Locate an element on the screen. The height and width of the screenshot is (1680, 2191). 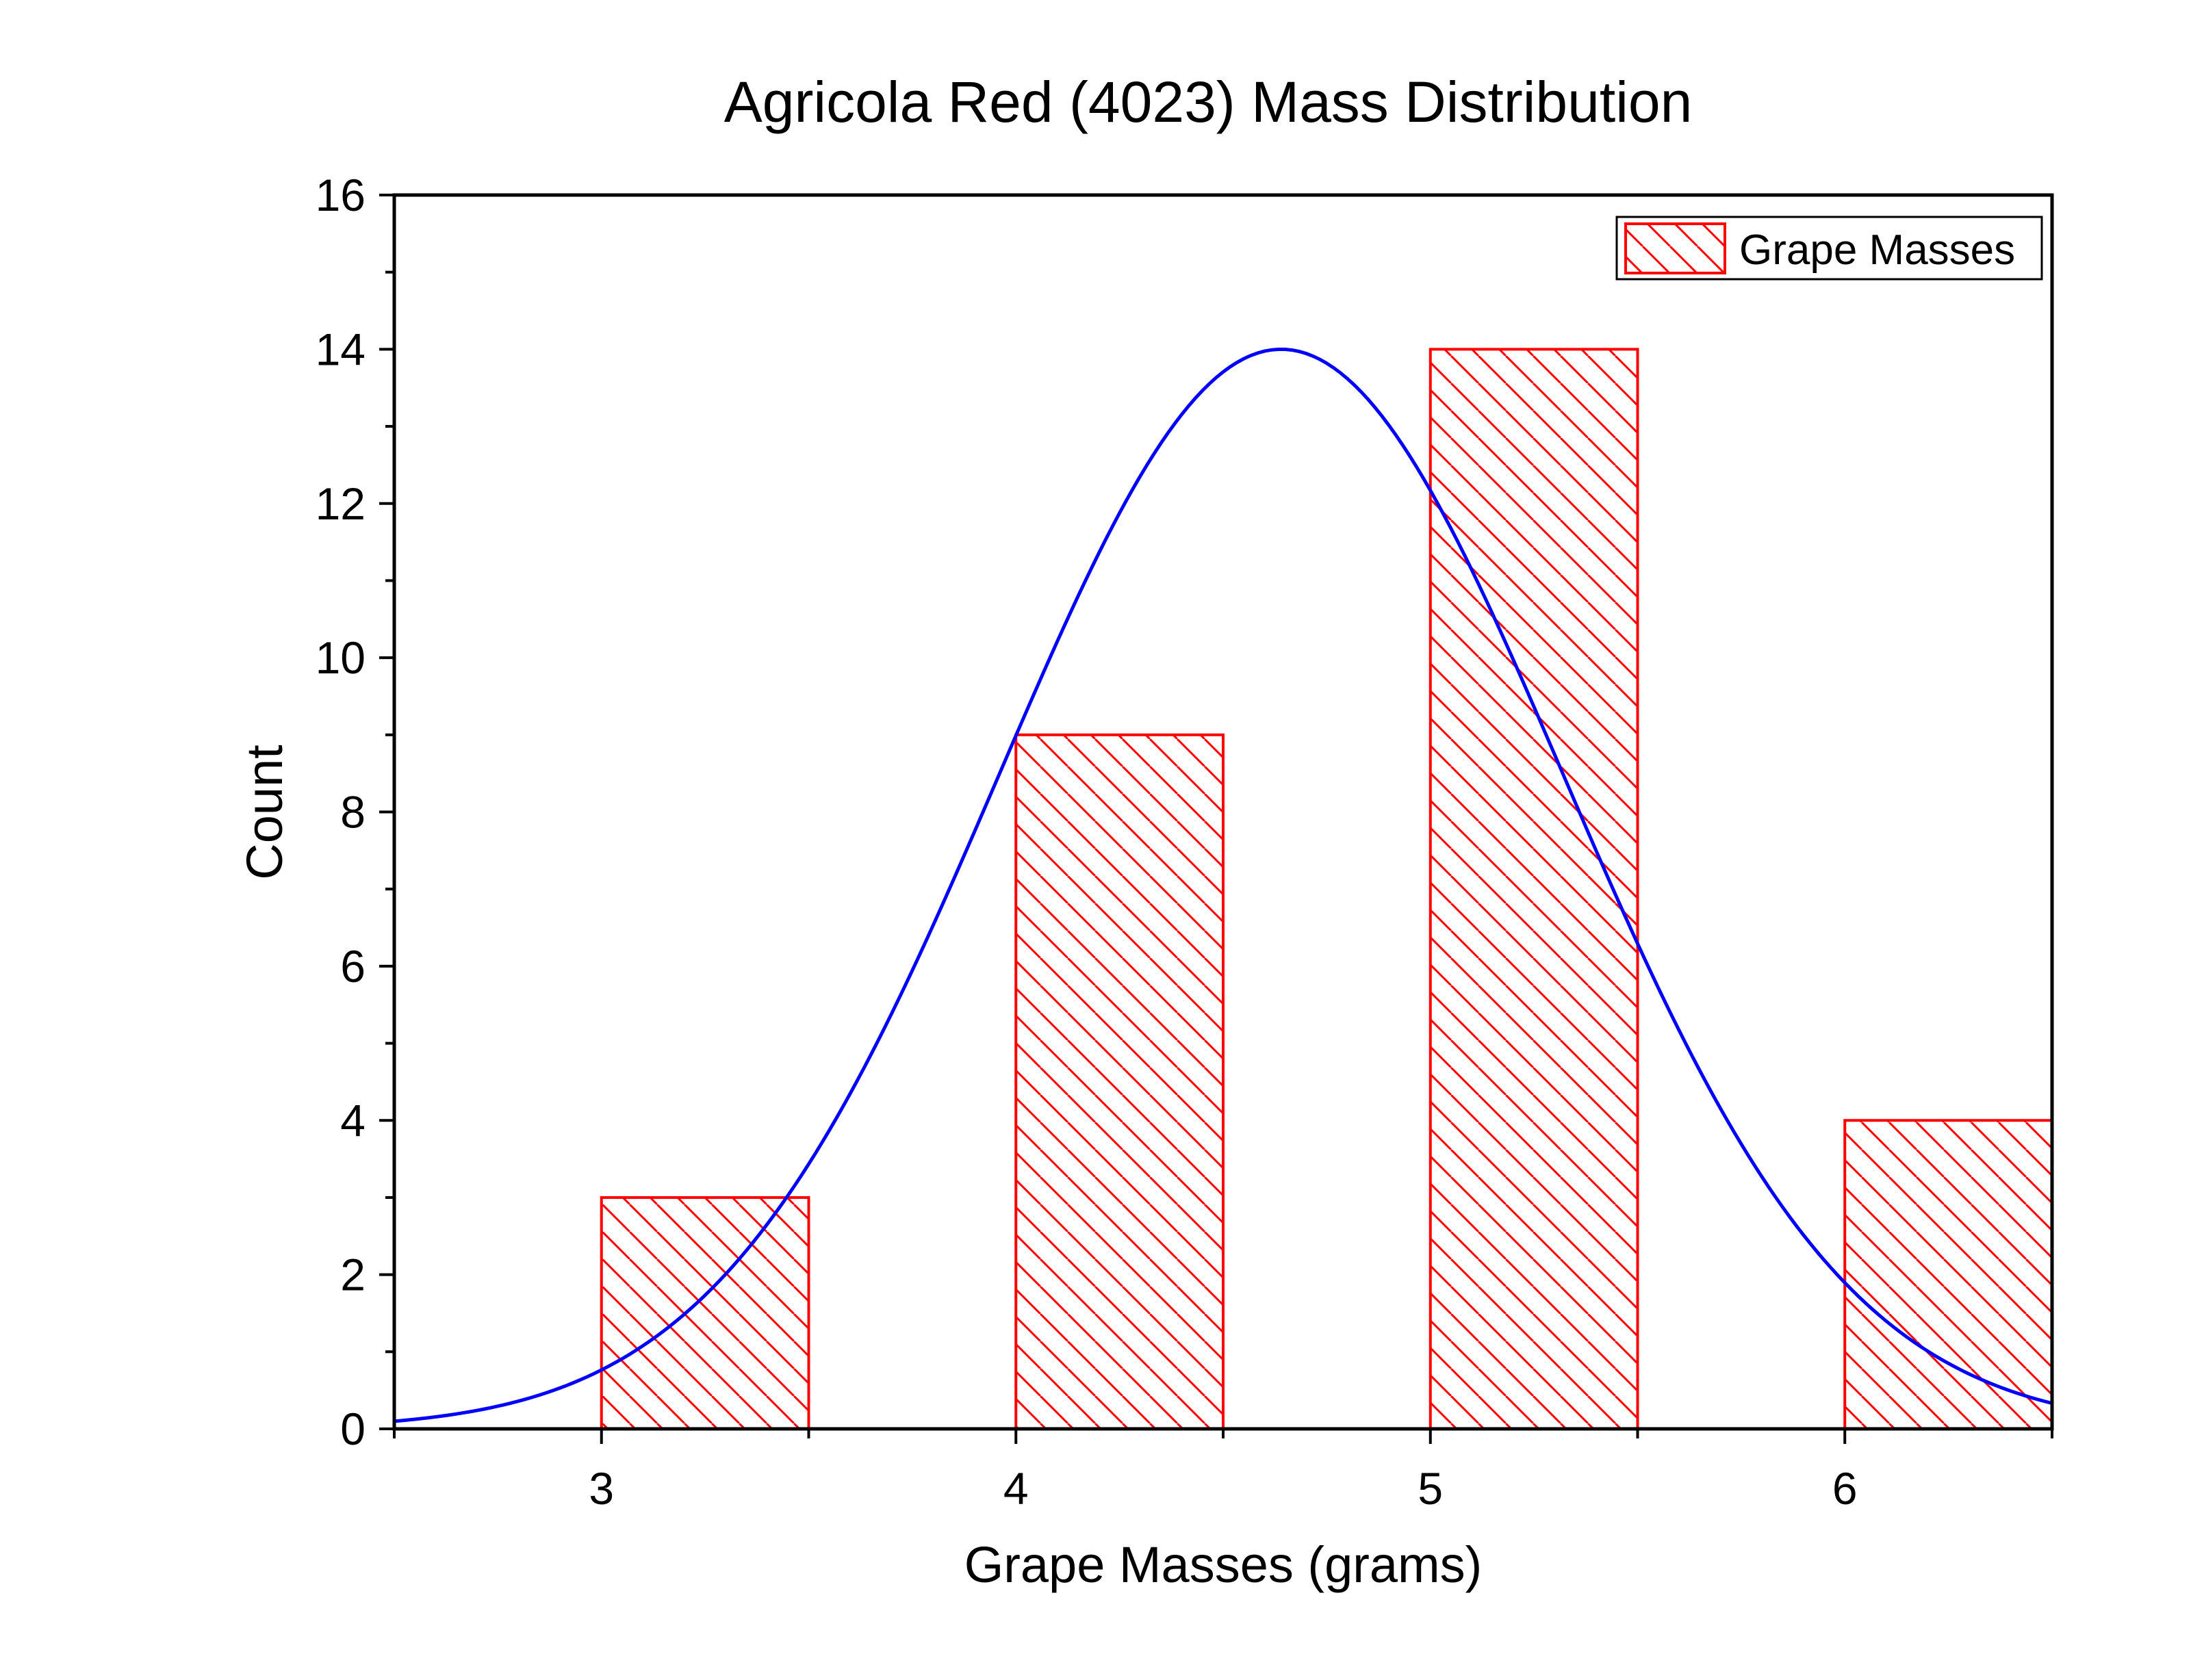
x-tick-label-0: 3 is located at coordinates (602, 1488).